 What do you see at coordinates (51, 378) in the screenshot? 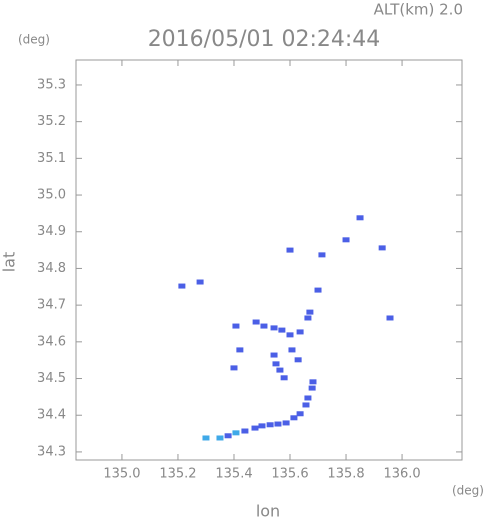
I see `y-tick-label: 34.5` at bounding box center [51, 378].